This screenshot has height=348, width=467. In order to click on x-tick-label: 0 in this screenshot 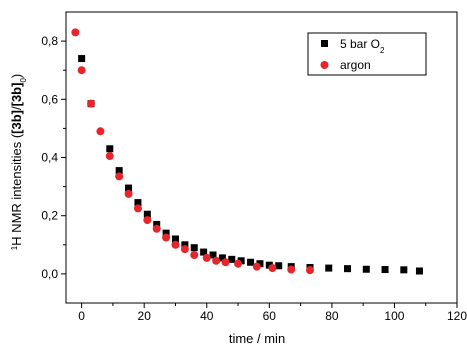, I will do `click(81, 316)`.